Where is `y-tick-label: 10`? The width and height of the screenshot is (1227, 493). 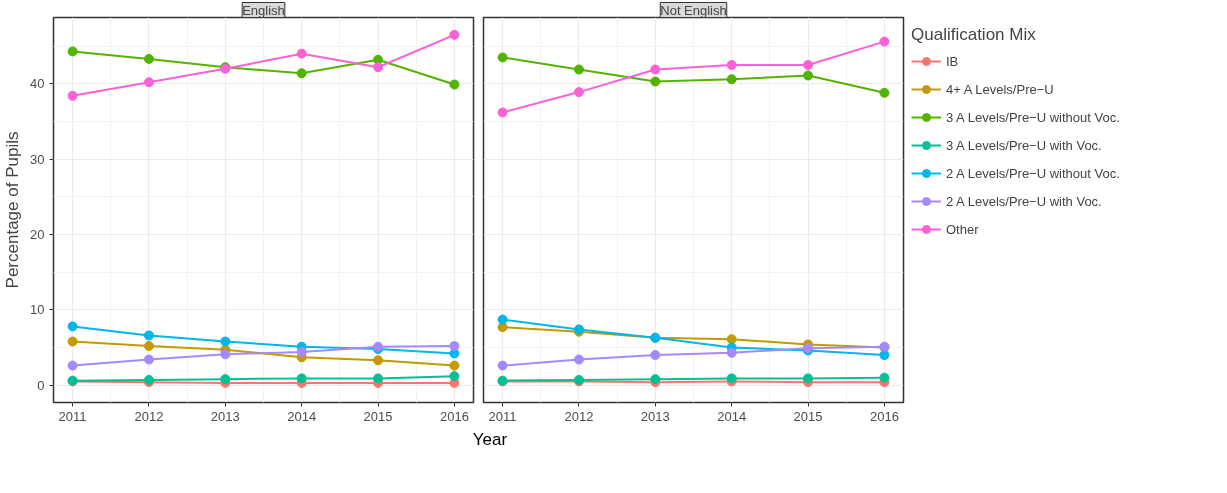 y-tick-label: 10 is located at coordinates (37, 310).